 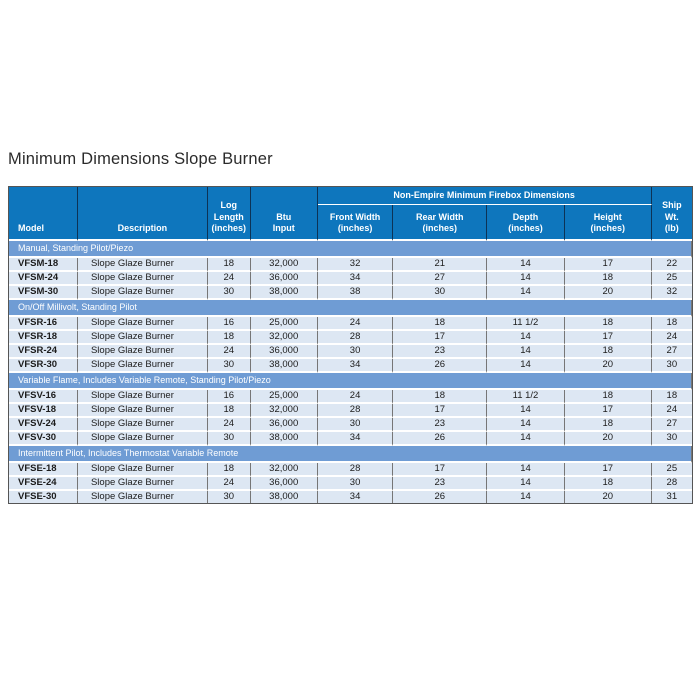 I want to click on model-cell: VFSM-24, so click(x=43, y=279).